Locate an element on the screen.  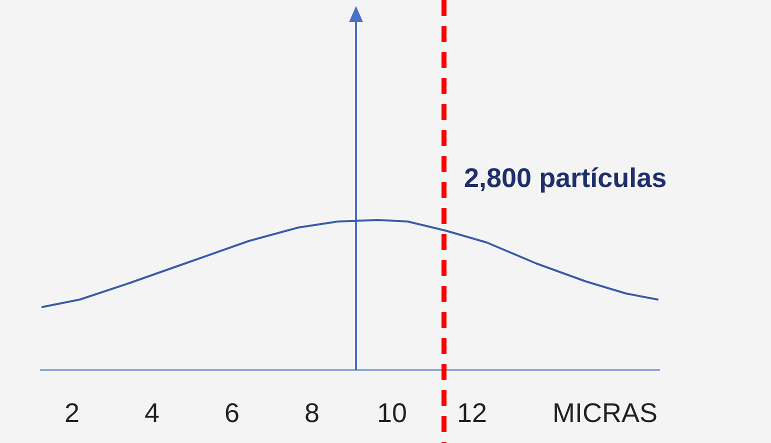
x-tick-label: 6 is located at coordinates (232, 413).